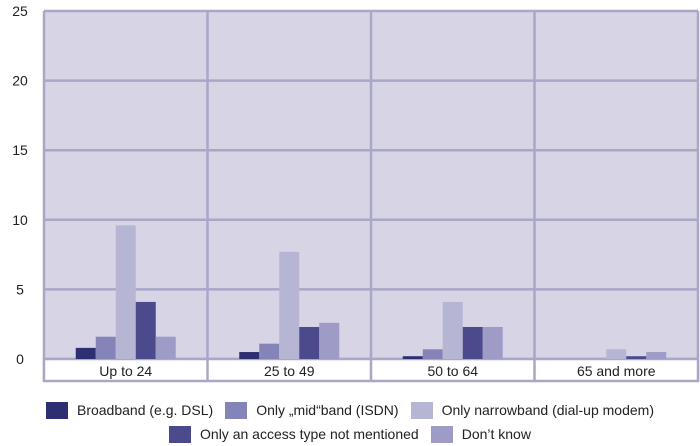 Image resolution: width=700 pixels, height=446 pixels. I want to click on y-axis-ticks: 0 5 10 15 20 25, so click(20, 185).